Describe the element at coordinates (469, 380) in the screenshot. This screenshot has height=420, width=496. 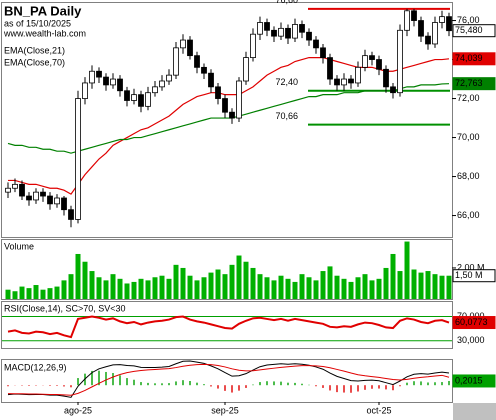
I see `value-label: 0,2015` at that location.